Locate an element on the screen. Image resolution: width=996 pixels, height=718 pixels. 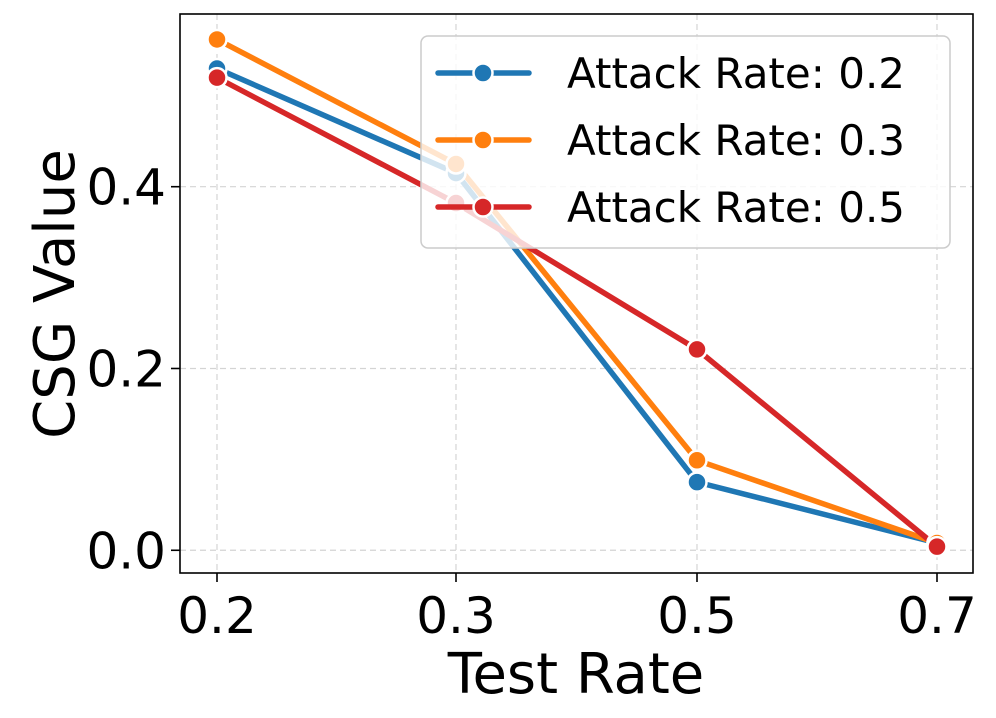
x-tick-label: 0.2 is located at coordinates (217, 616).